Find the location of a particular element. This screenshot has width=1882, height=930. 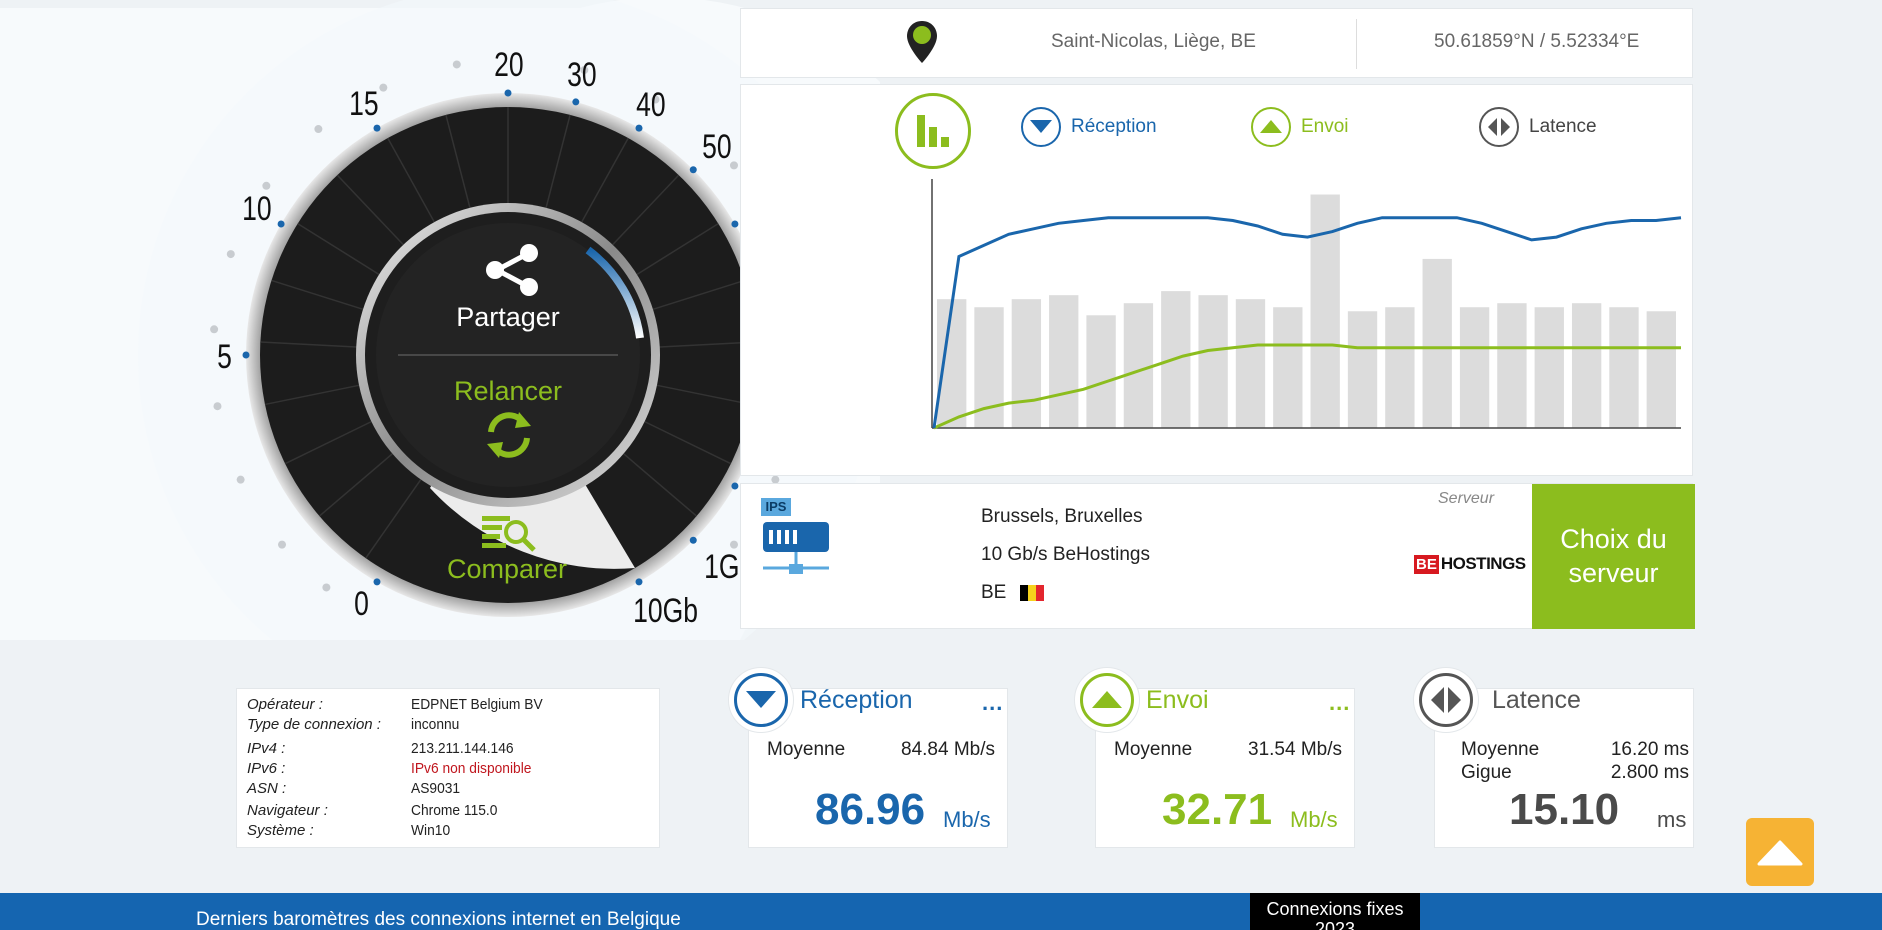

tab-fixed-connections-year: 2023 is located at coordinates (1335, 924).